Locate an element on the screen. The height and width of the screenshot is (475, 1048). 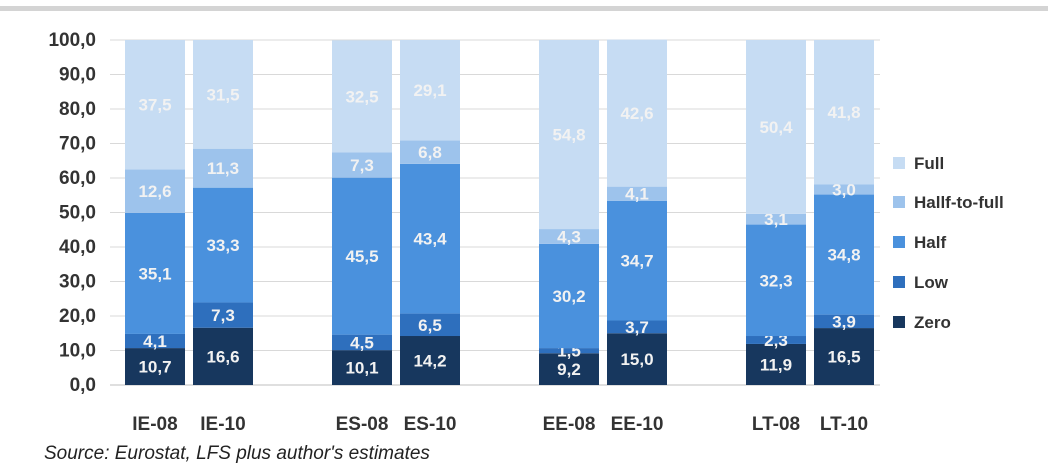
x-tick-label: LT-10 is located at coordinates (844, 424).